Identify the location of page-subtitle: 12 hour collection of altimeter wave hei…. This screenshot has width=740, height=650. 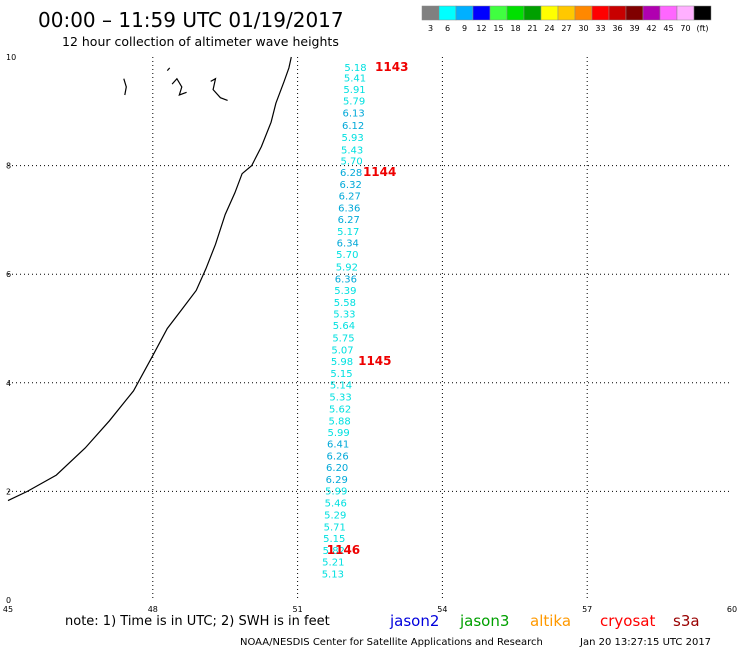
(200, 41).